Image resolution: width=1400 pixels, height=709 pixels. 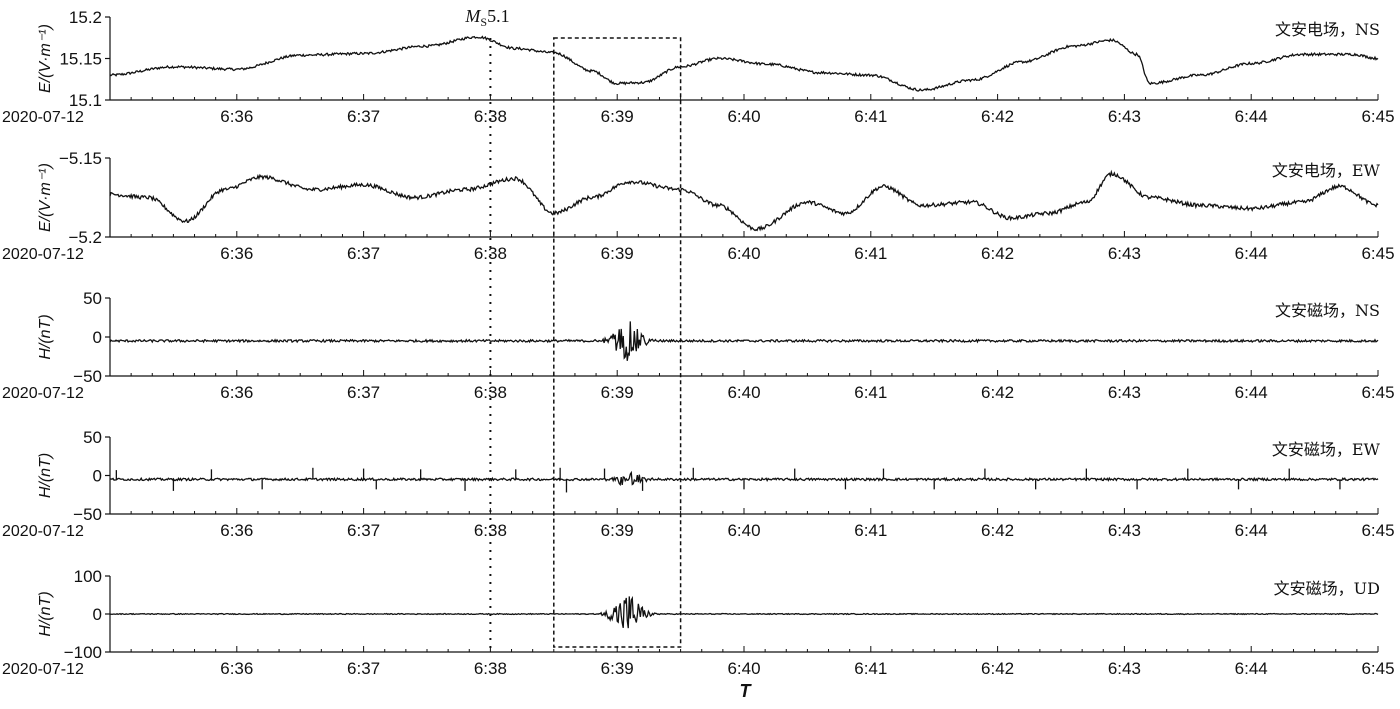 What do you see at coordinates (1327, 310) in the screenshot?
I see `series-label: 文安磁场，NS` at bounding box center [1327, 310].